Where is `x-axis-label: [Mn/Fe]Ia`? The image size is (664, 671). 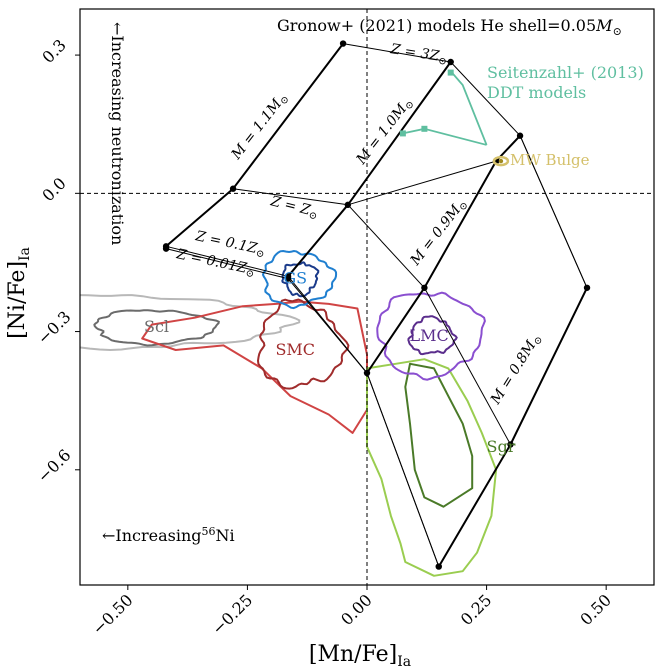 x-axis-label: [Mn/Fe]Ia is located at coordinates (360, 656).